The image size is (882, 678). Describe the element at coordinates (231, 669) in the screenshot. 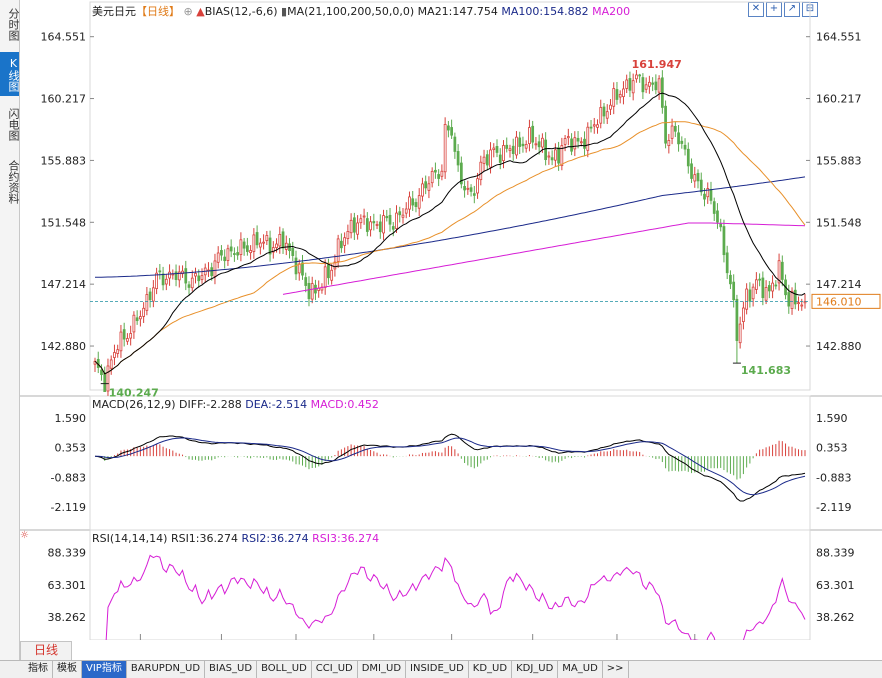

I see `bottom-tab-bias-ud: BIAS_UD` at that location.